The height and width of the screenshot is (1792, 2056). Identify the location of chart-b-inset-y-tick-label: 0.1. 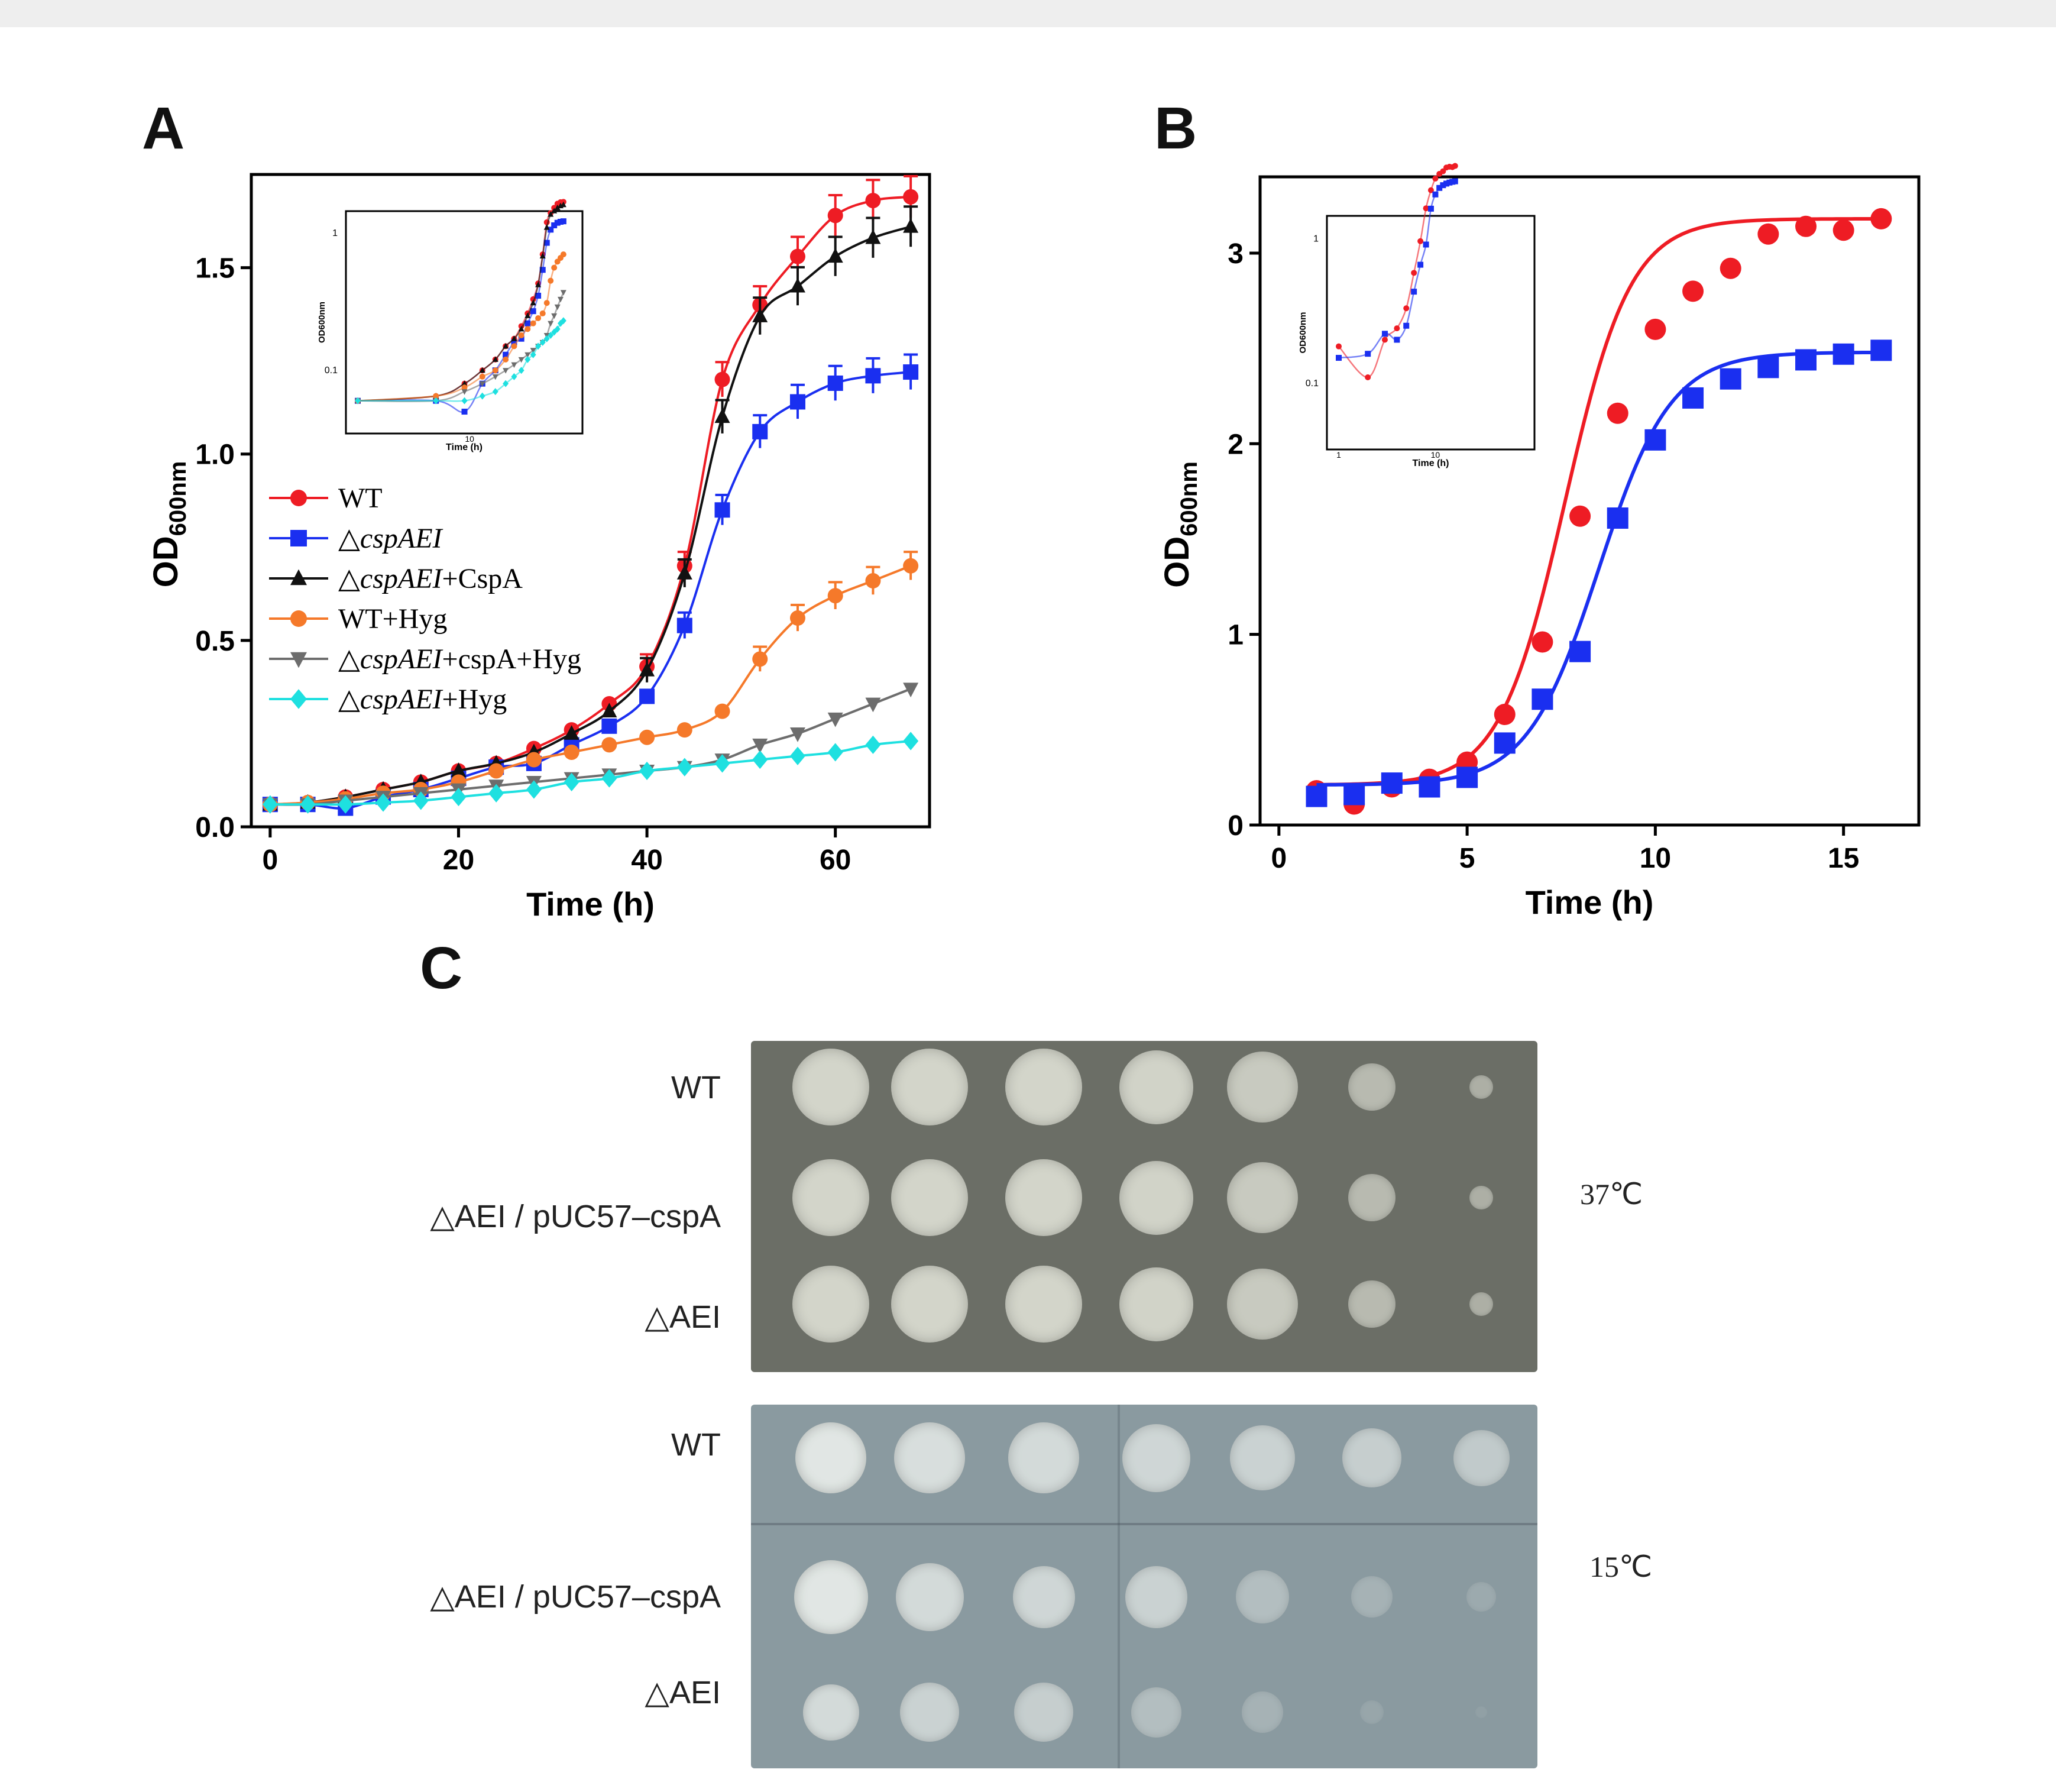
(1312, 384).